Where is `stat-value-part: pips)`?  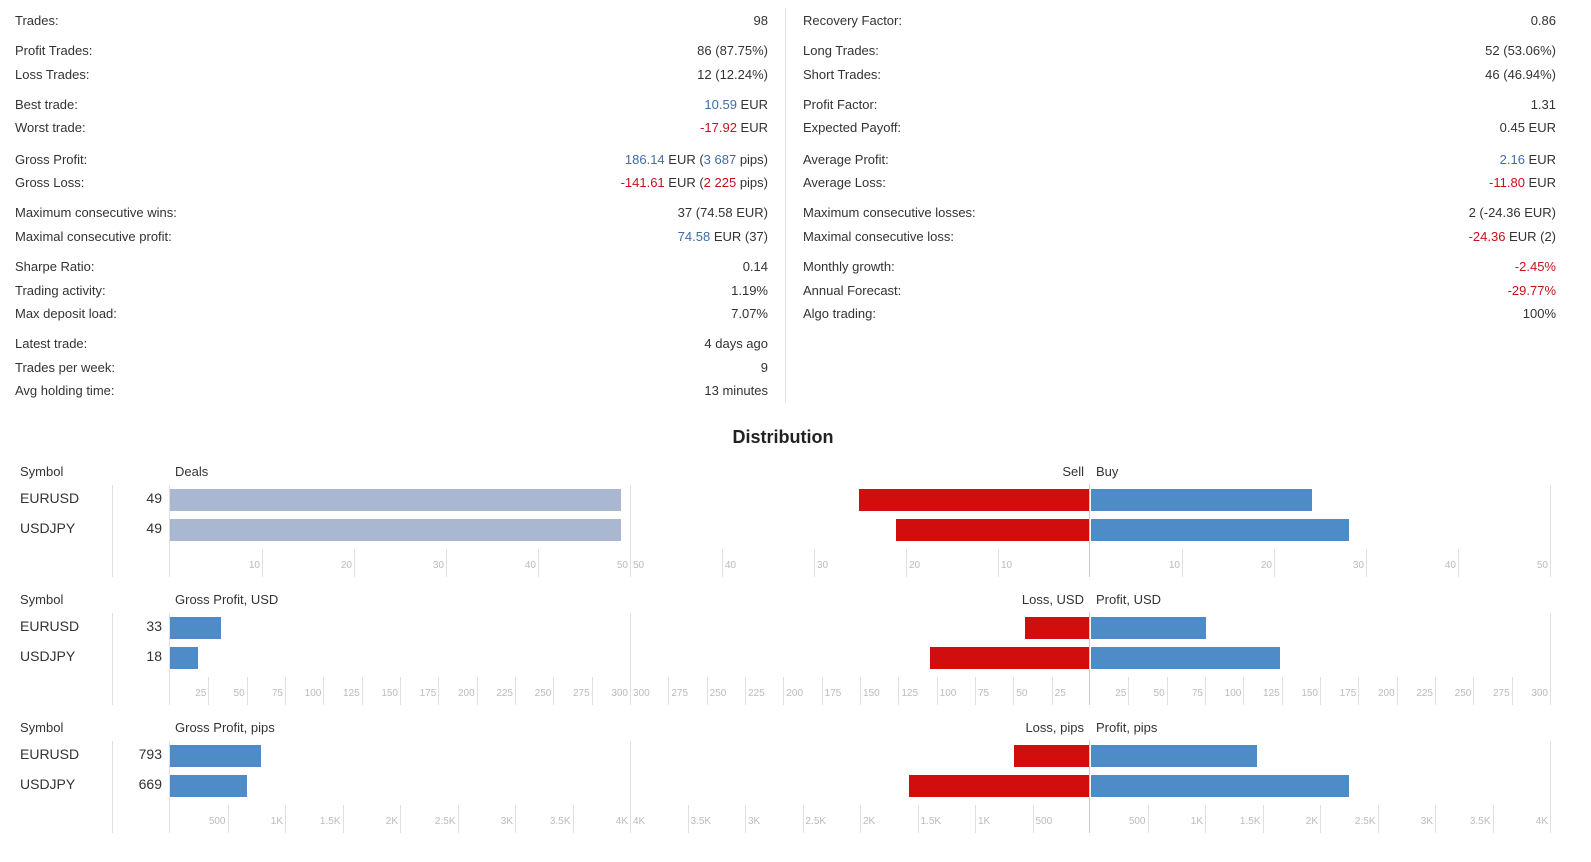
stat-value-part: pips) is located at coordinates (752, 182).